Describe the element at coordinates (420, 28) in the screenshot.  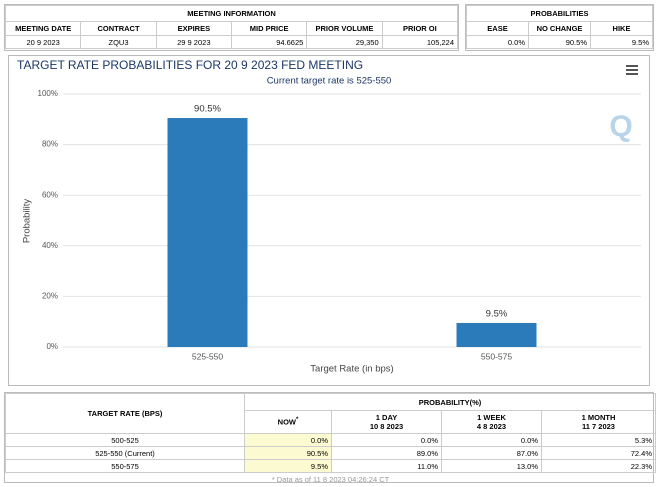
I see `column-header: PRIOR OI` at that location.